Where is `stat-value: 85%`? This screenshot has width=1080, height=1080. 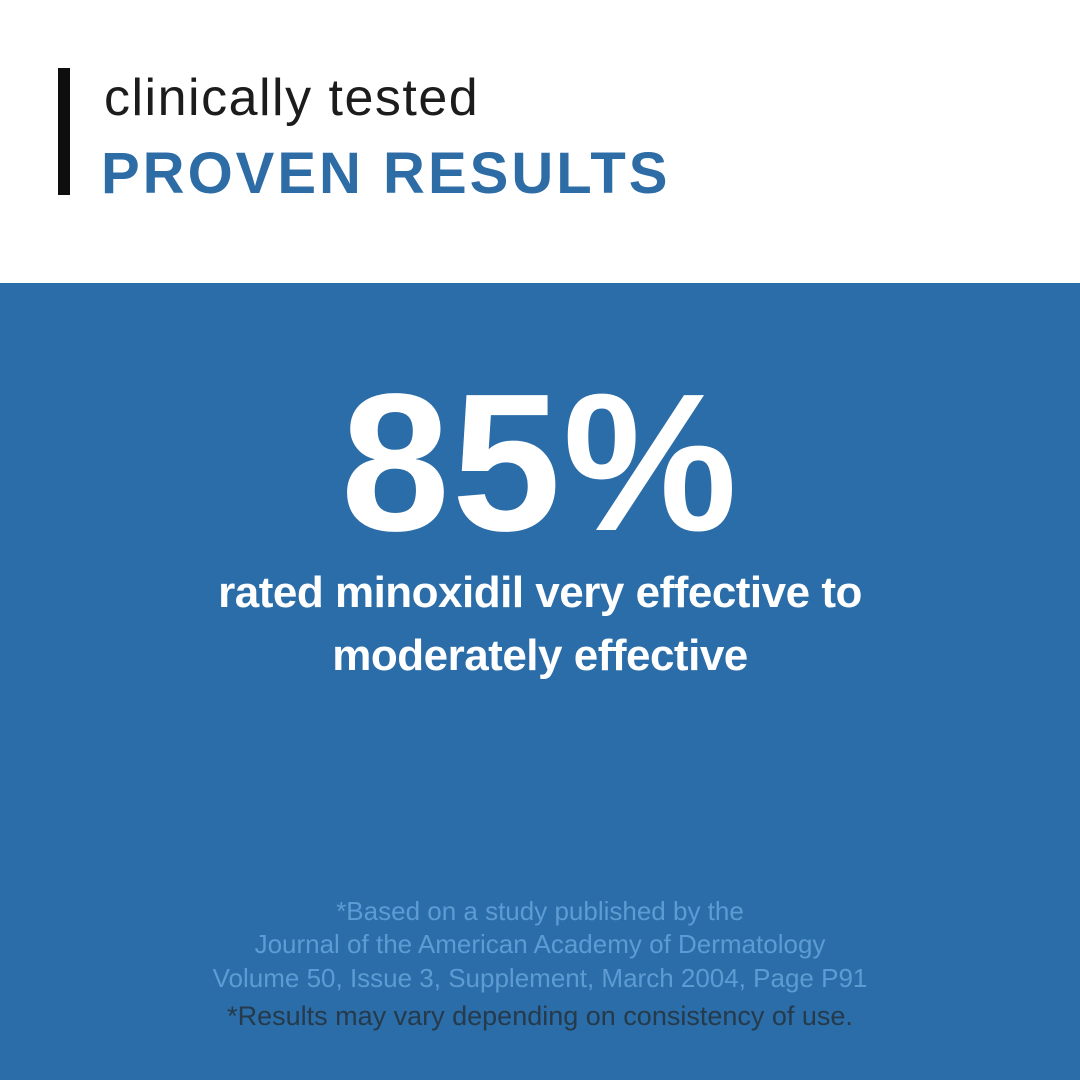 stat-value: 85% is located at coordinates (540, 462).